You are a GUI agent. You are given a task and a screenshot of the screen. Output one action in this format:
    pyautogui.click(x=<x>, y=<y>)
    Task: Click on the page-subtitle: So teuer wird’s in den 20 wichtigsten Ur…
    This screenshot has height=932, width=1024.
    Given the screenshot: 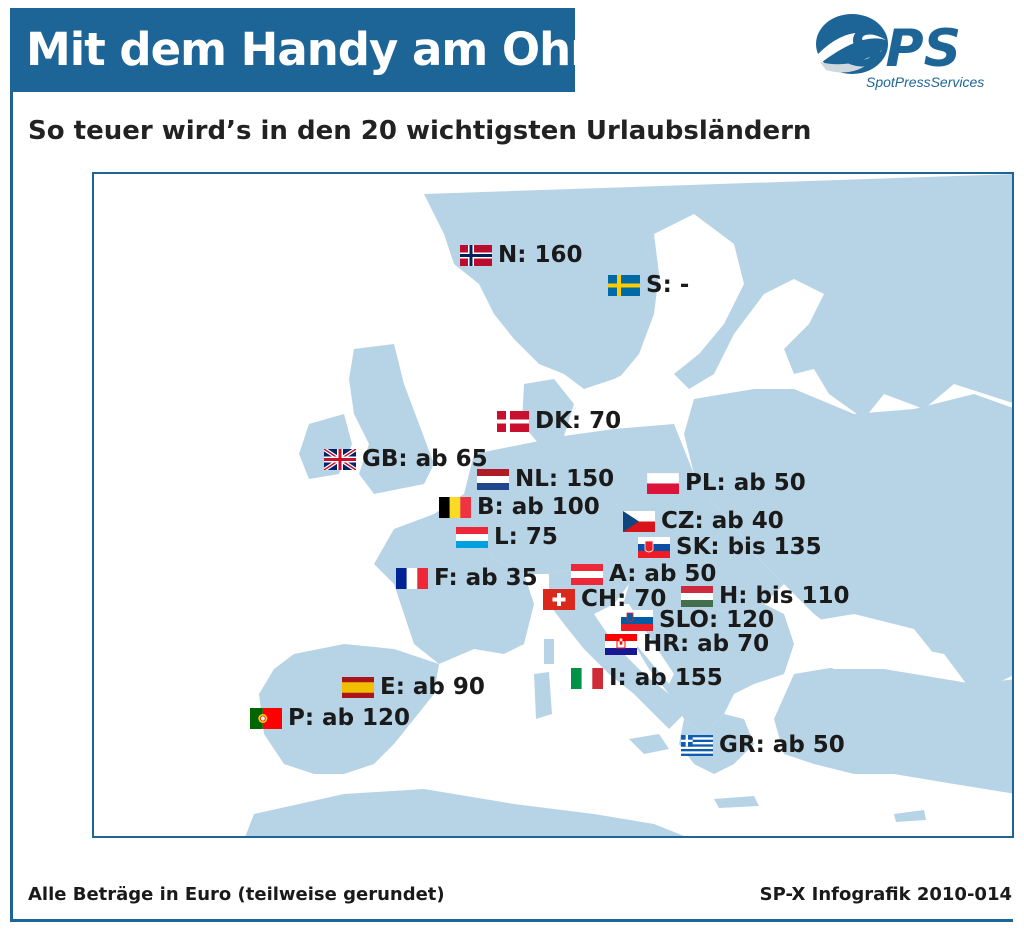 What is the action you would take?
    pyautogui.click(x=420, y=131)
    